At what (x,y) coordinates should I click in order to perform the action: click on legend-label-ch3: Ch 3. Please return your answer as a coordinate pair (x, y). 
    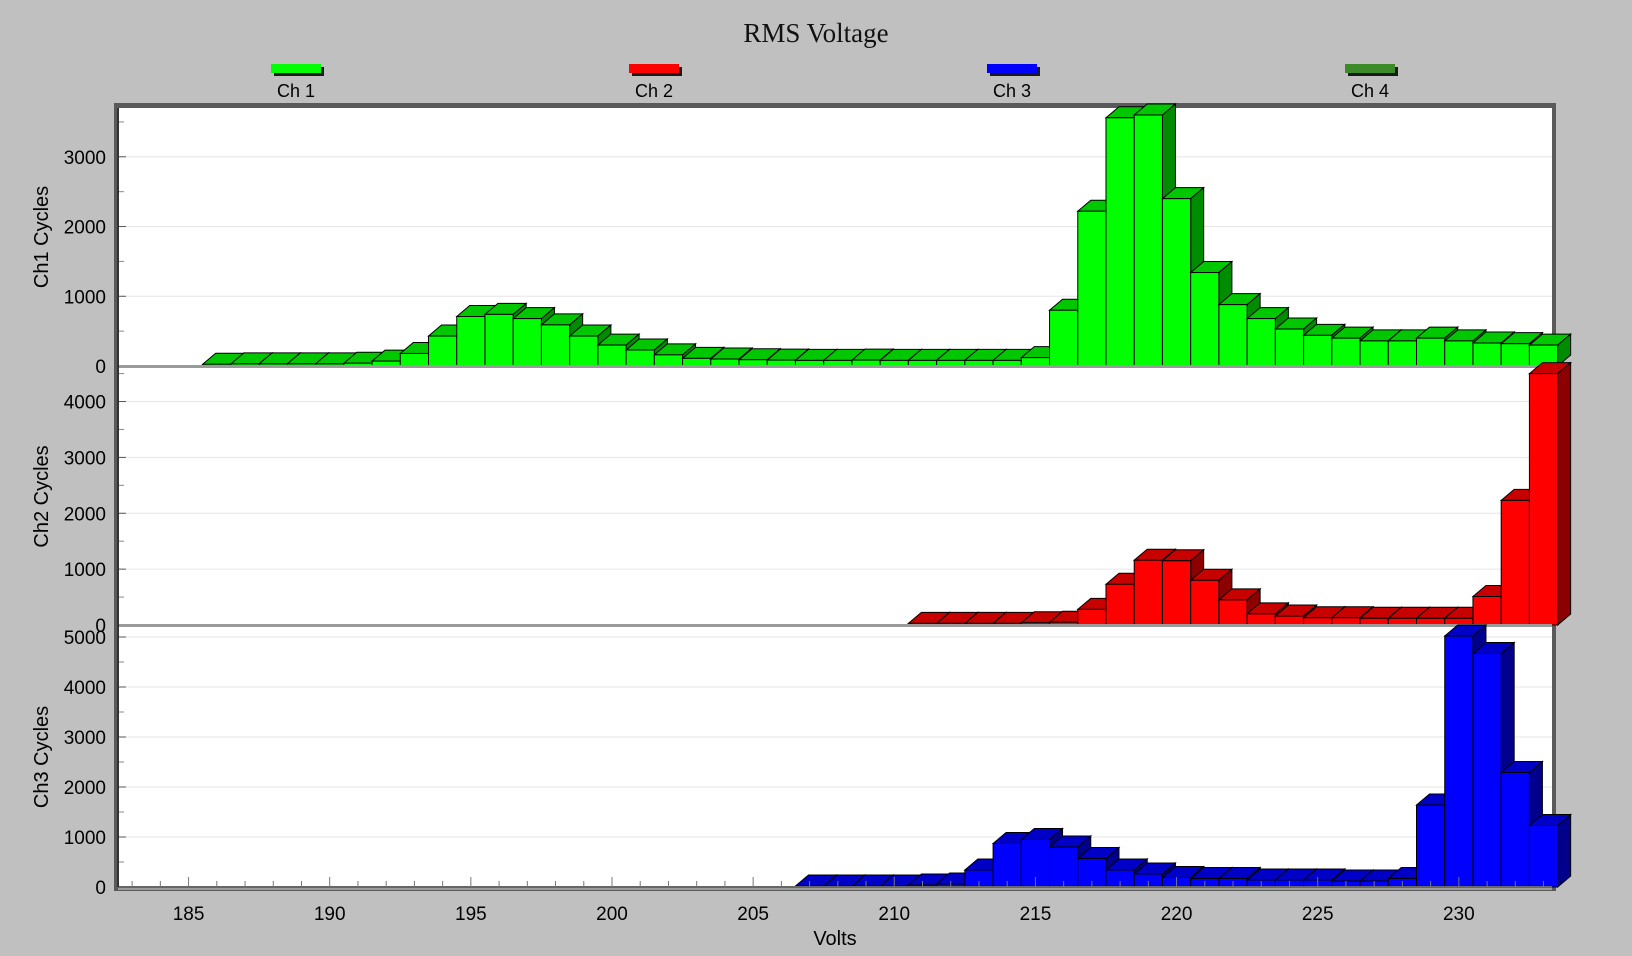
    Looking at the image, I should click on (1012, 91).